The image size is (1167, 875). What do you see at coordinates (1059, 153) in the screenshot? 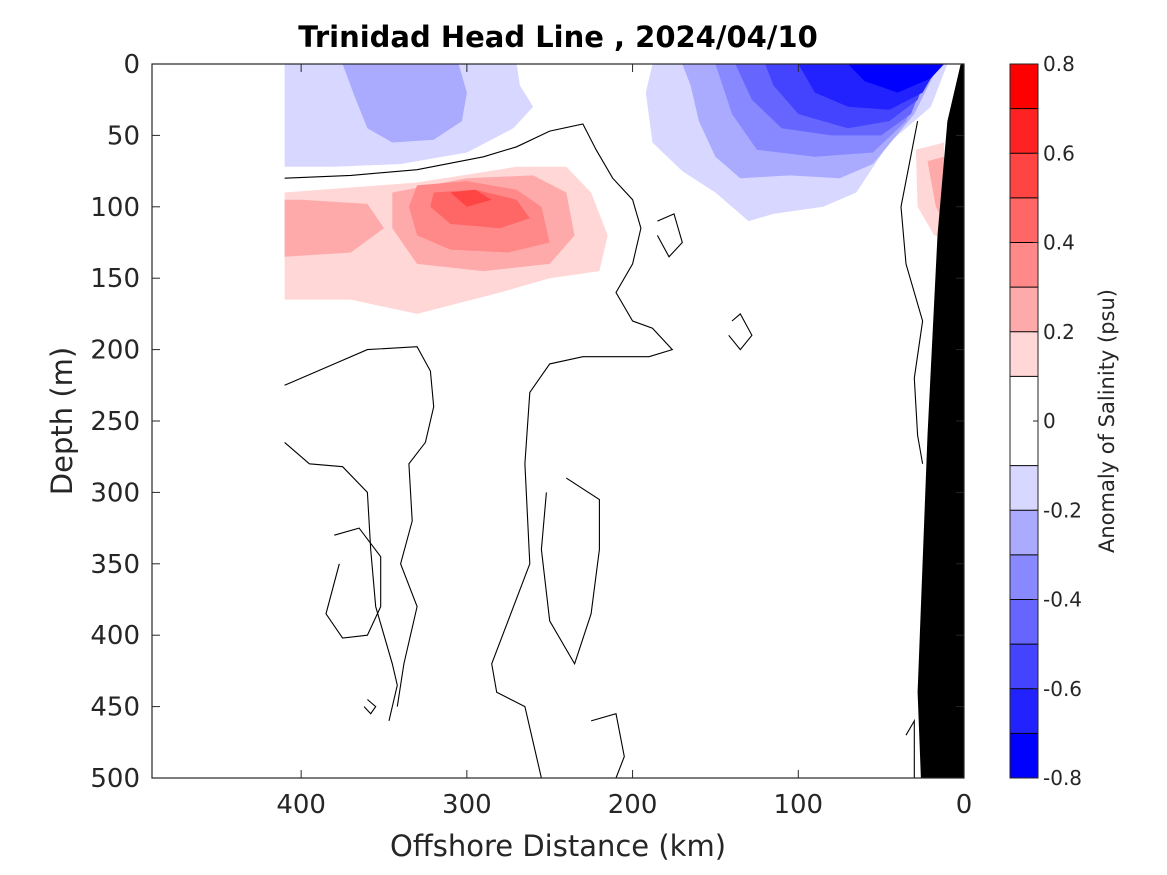
I see `colorbar-tick-label: 0.6` at bounding box center [1059, 153].